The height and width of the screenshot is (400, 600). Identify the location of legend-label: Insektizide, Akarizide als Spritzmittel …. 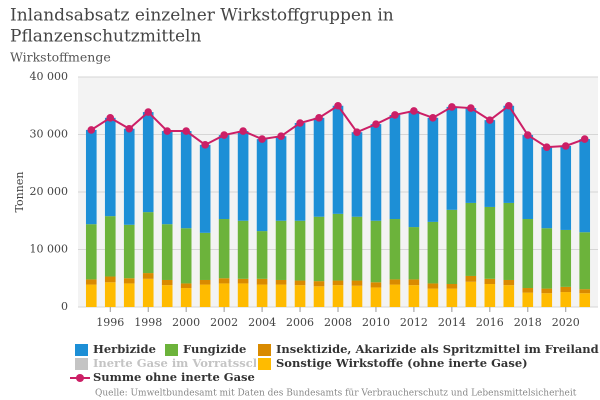
(437, 349).